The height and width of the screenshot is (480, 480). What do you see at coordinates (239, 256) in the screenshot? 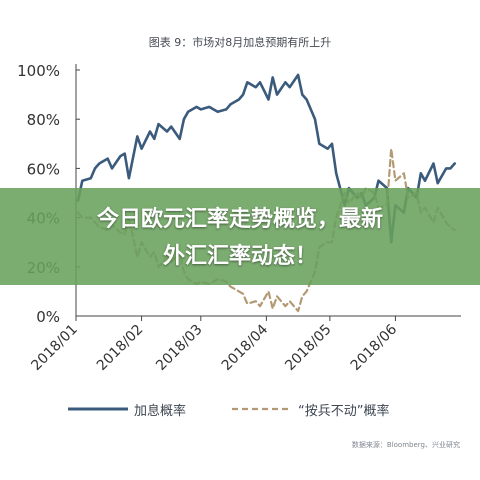
I see `banner-line-2: 外汇汇率动态！` at bounding box center [239, 256].